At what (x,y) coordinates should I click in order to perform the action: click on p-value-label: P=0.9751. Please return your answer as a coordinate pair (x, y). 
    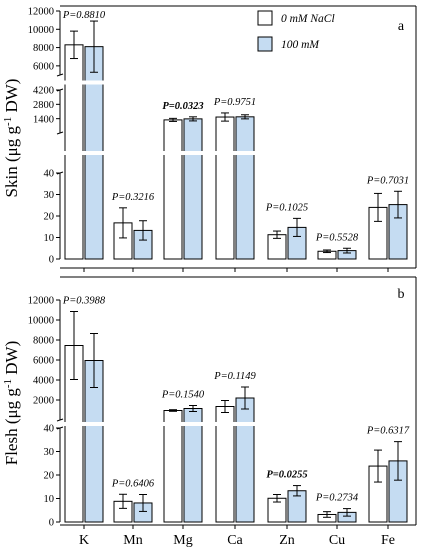
    Looking at the image, I should click on (234, 102).